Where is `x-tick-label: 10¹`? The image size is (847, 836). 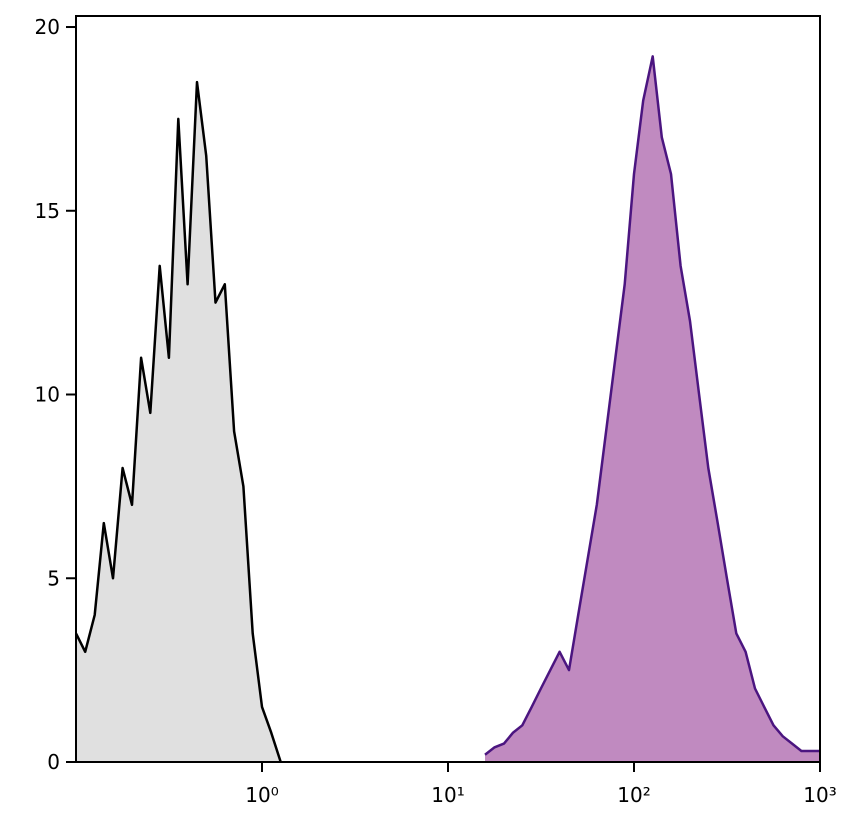
x-tick-label: 10¹ is located at coordinates (447, 795).